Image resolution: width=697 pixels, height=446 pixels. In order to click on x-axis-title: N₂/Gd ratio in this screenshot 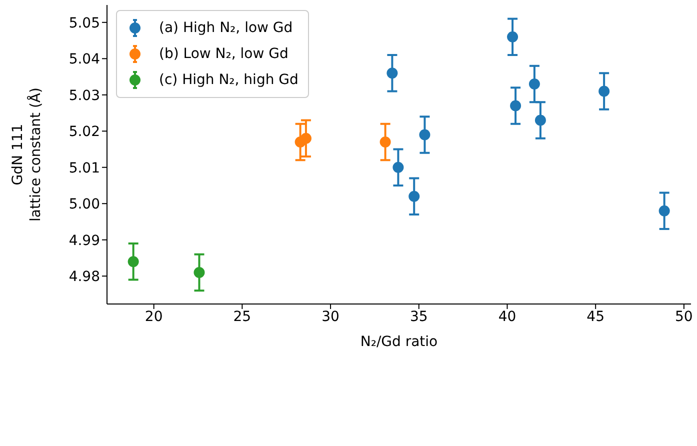, I will do `click(399, 342)`.